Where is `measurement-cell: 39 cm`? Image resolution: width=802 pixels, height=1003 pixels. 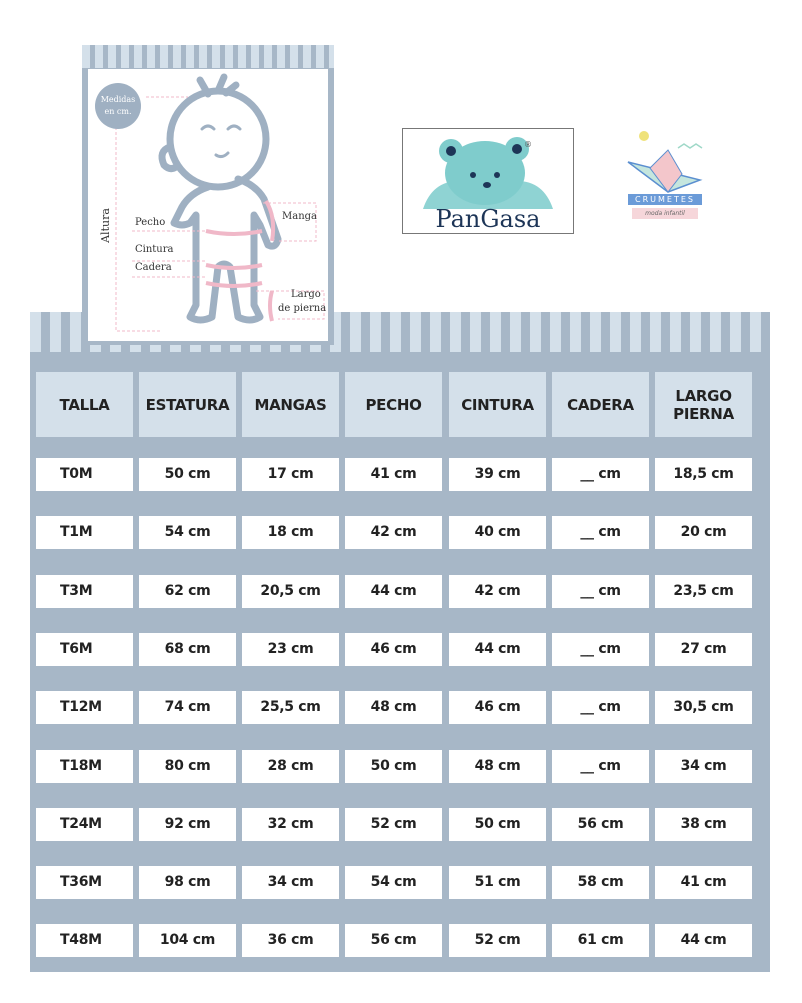 measurement-cell: 39 cm is located at coordinates (497, 474).